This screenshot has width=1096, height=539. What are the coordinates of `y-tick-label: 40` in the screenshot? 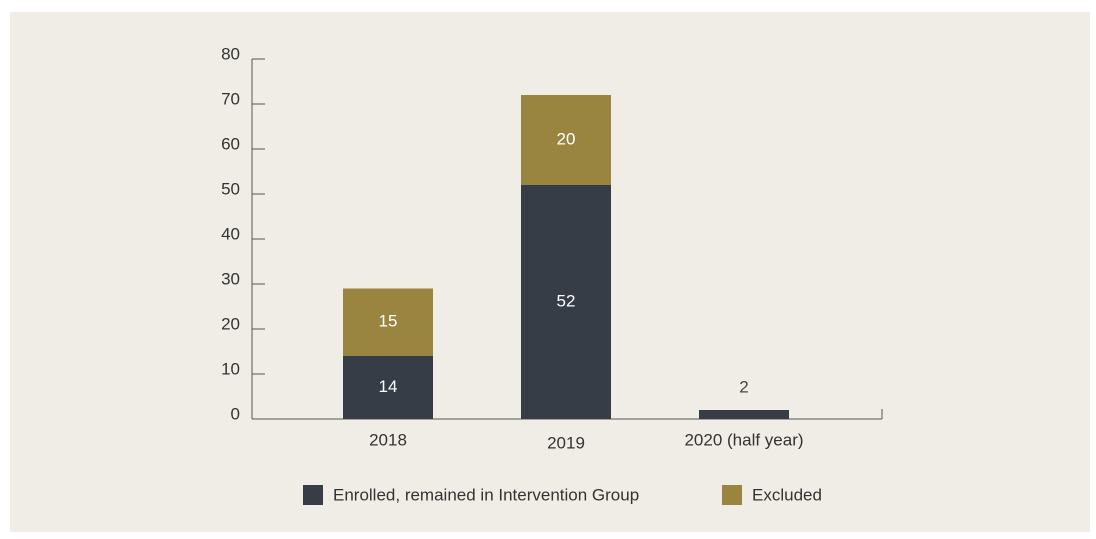 It's located at (230, 233).